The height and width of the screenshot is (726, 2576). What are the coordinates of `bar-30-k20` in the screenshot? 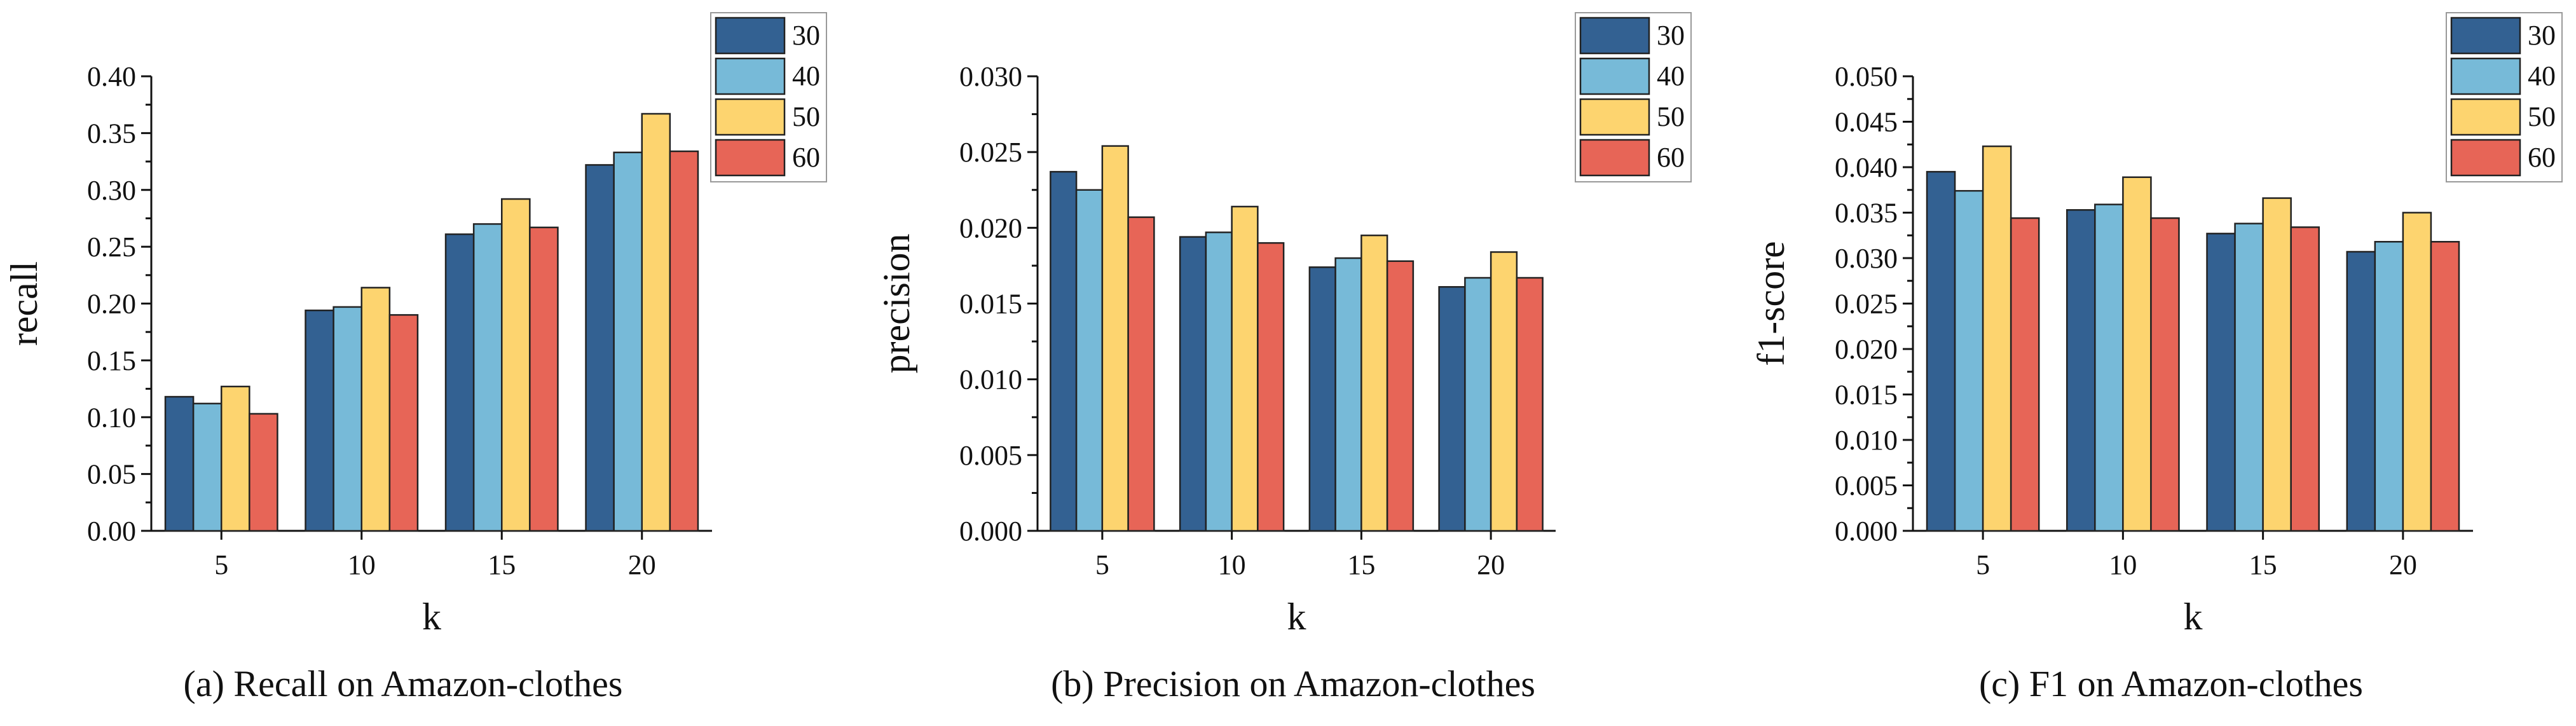 It's located at (600, 348).